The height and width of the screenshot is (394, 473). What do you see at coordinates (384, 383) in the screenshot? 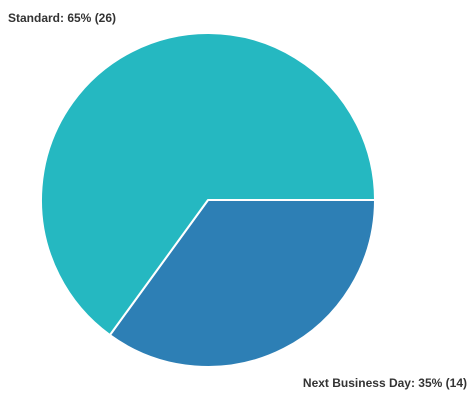
I see `slice-label-next-business-day: Next Business Day: 35% (14)` at bounding box center [384, 383].